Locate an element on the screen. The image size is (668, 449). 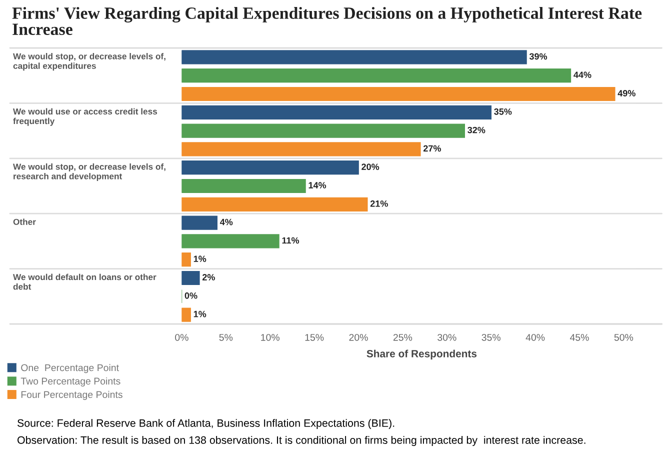
data-label: 39% is located at coordinates (538, 56).